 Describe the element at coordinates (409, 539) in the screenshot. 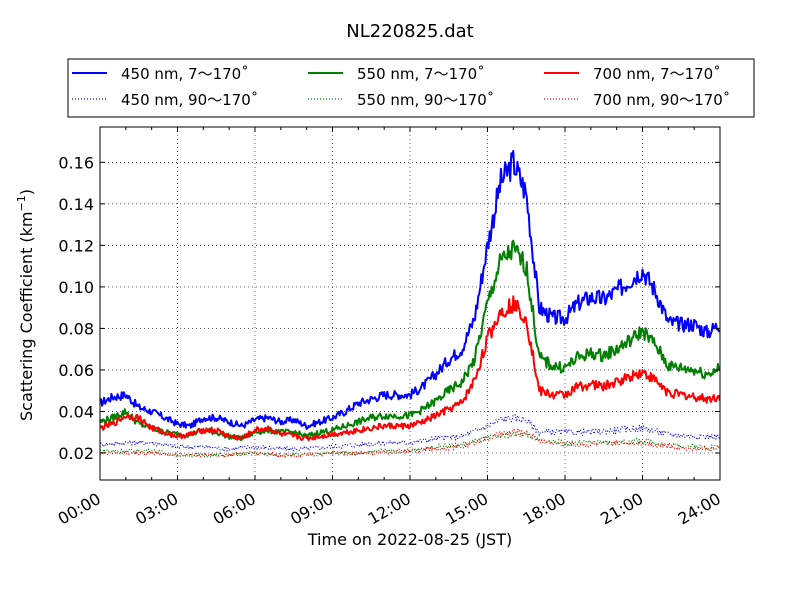

I see `x-axis-label: Time on 2022-08-25 (JST)` at that location.